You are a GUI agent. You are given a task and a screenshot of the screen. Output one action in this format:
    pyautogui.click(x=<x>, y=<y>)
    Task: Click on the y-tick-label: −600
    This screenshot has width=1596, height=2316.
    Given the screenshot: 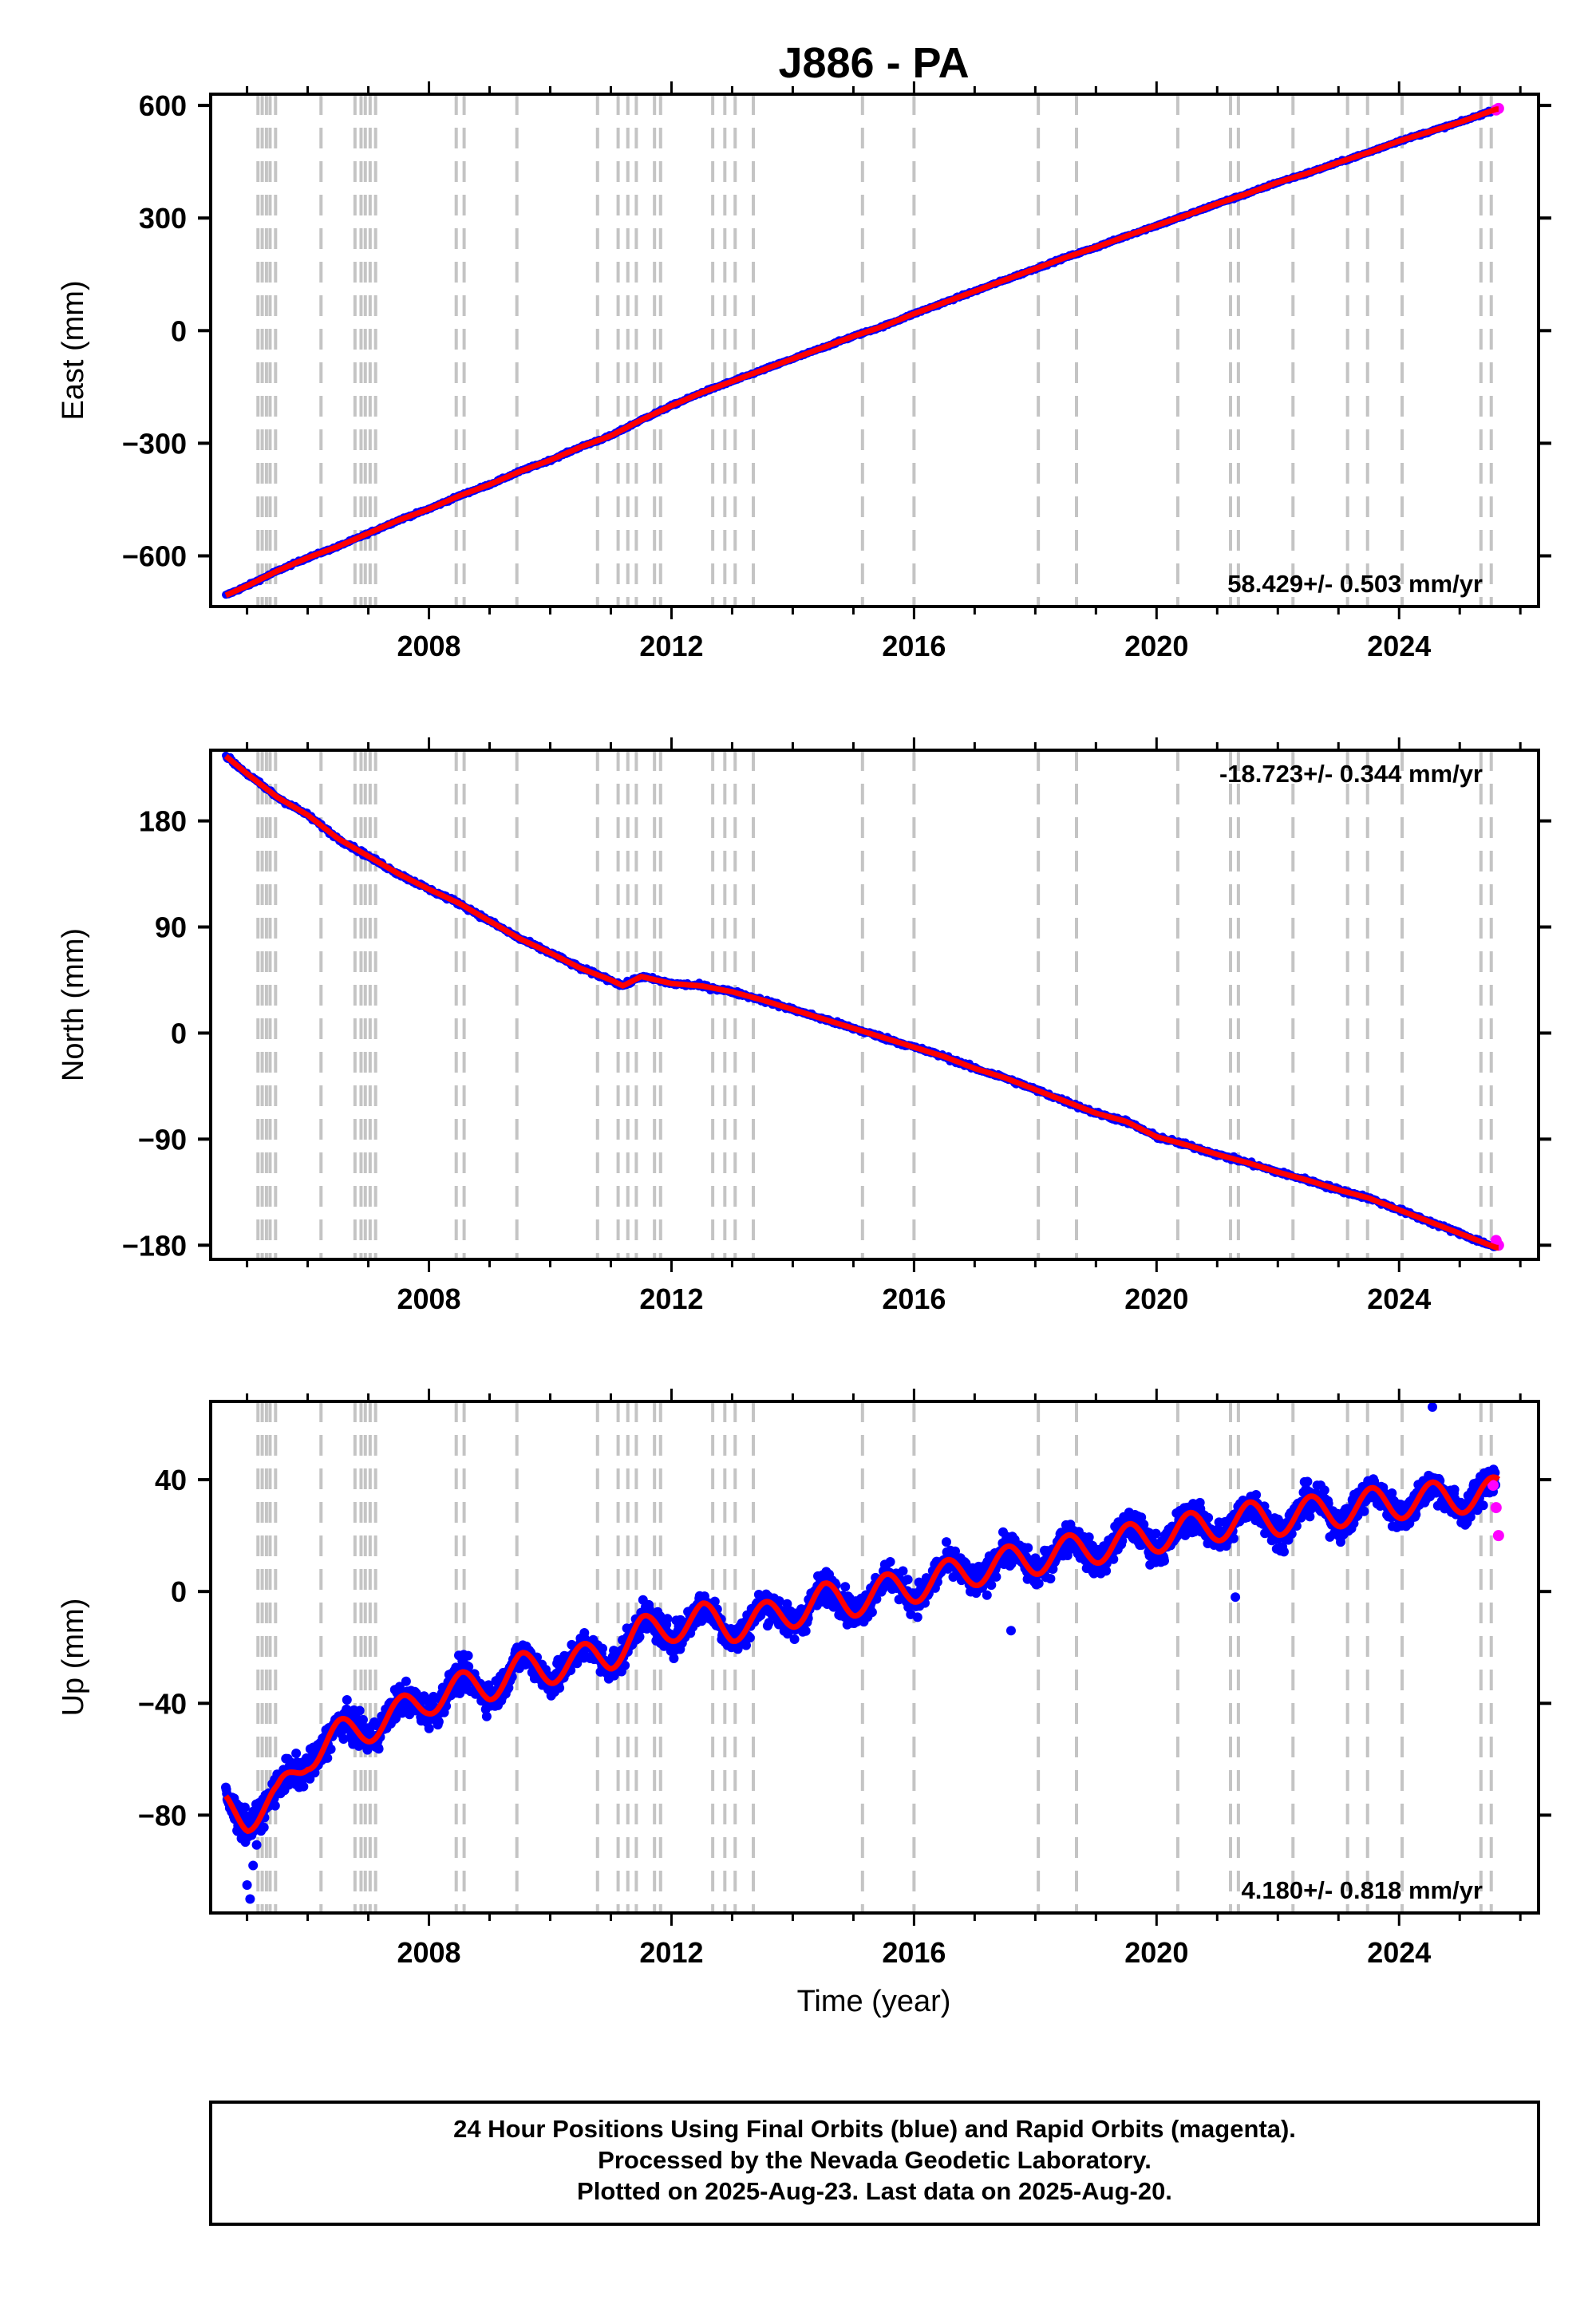 What is the action you would take?
    pyautogui.click(x=154, y=556)
    